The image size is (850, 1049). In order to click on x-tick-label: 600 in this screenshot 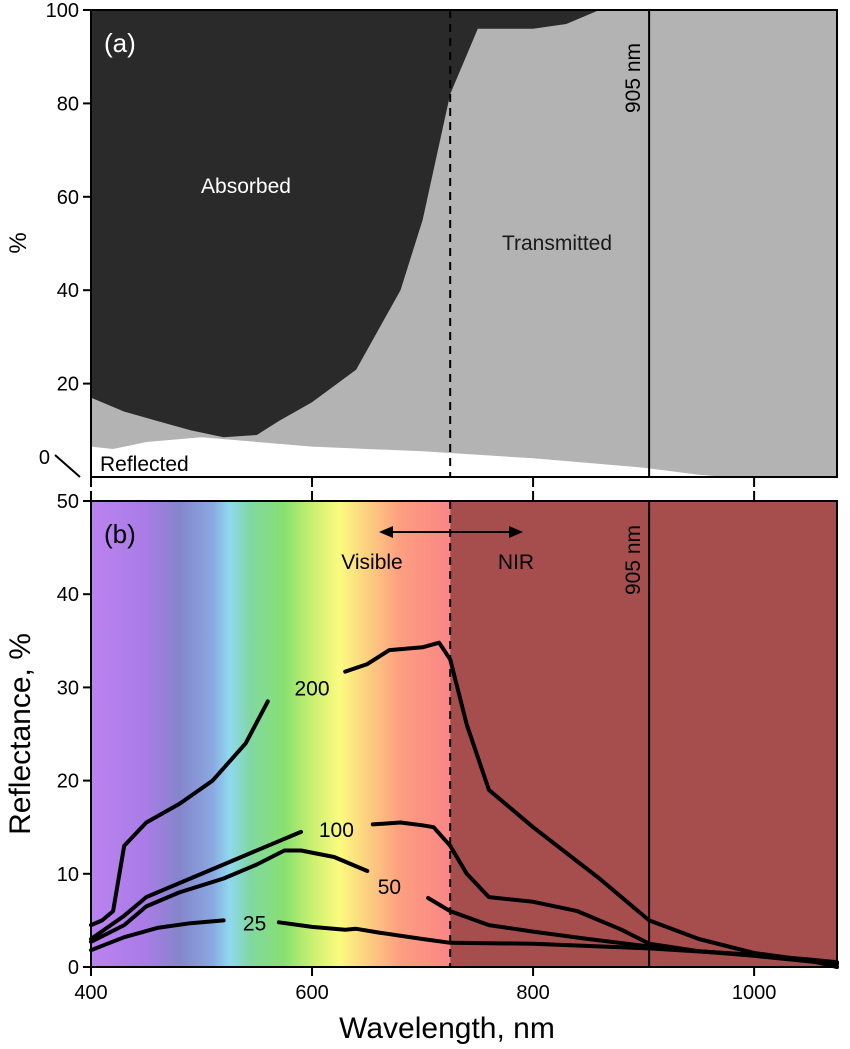, I will do `click(311, 993)`.